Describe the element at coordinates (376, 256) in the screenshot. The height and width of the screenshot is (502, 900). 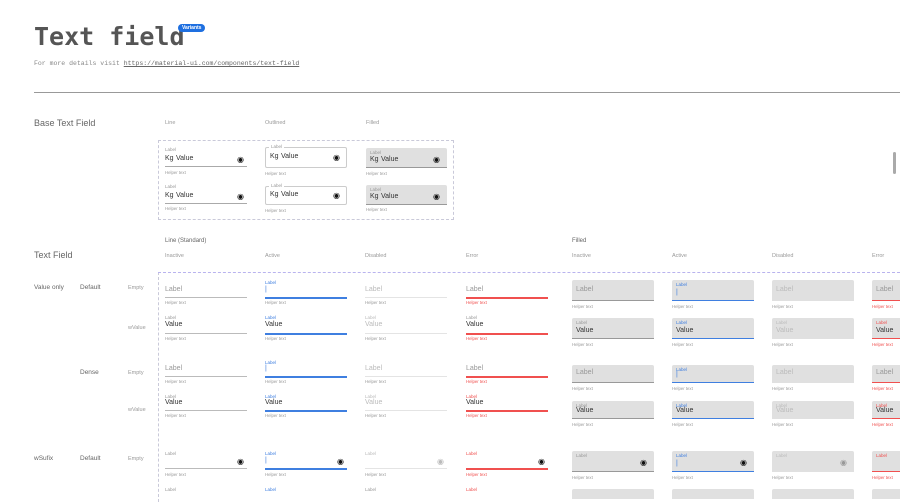
I see `state-header-line: Disabled` at that location.